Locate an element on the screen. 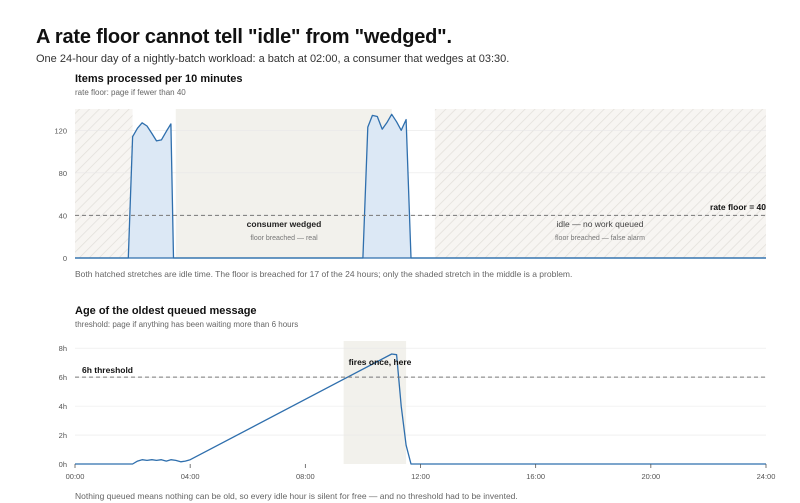  consumer-wedged-sublabel: floor breached — real is located at coordinates (284, 238).